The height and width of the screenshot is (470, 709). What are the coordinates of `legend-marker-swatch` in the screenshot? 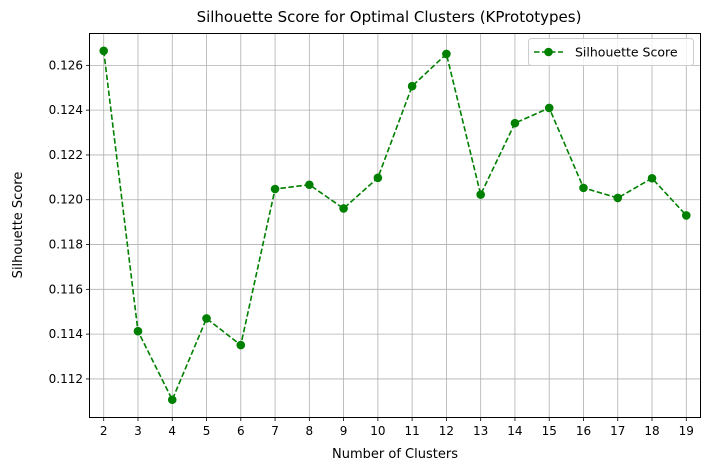 It's located at (548, 52).